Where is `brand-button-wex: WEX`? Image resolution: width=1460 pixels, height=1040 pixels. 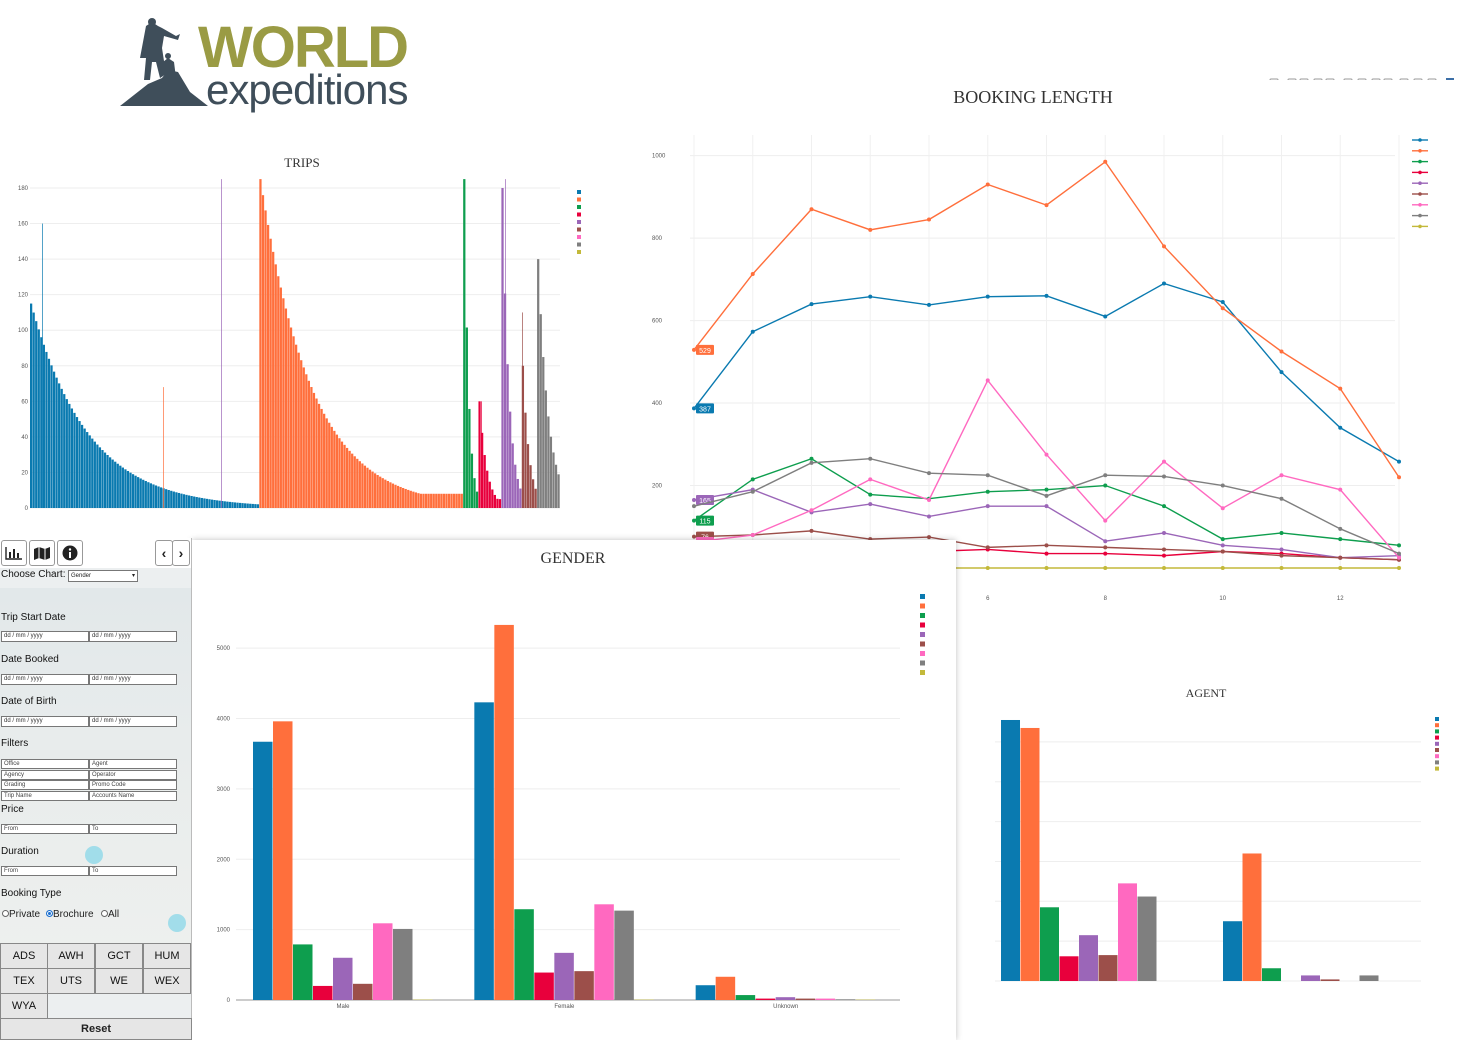
brand-button-wex: WEX is located at coordinates (167, 981).